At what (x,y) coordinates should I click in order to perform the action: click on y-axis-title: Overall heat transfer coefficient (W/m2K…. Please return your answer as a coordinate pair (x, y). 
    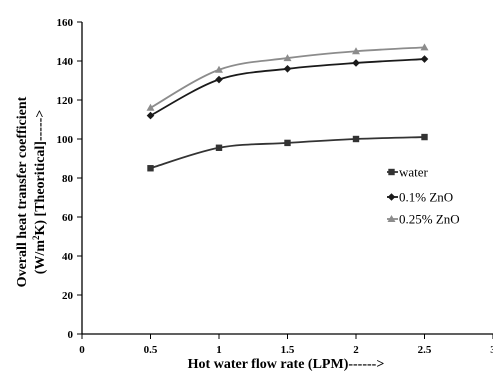
    Looking at the image, I should click on (31, 191).